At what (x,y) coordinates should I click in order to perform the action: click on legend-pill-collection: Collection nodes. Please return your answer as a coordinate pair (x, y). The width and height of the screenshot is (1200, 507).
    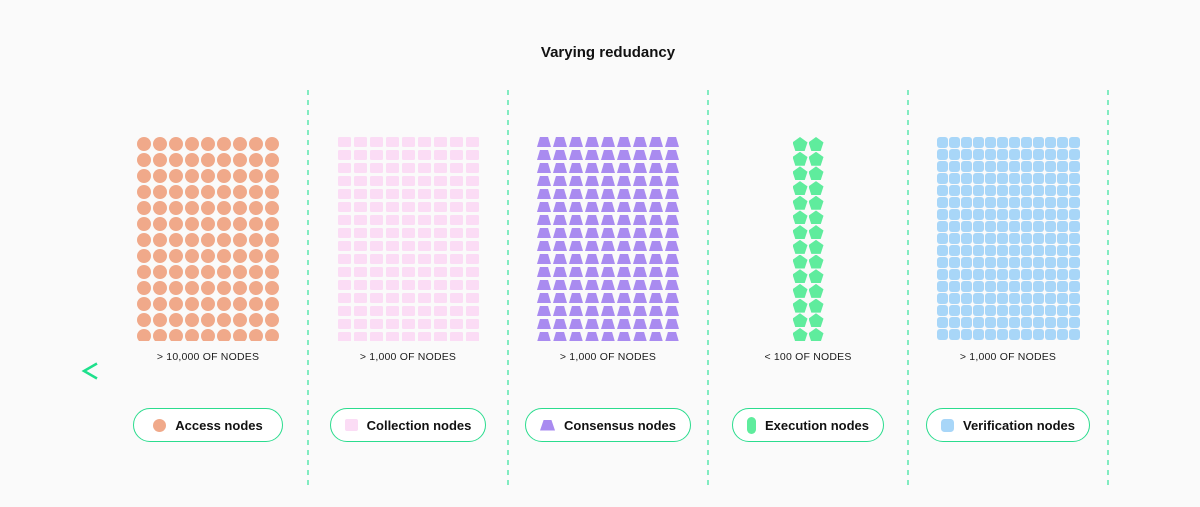
    Looking at the image, I should click on (408, 425).